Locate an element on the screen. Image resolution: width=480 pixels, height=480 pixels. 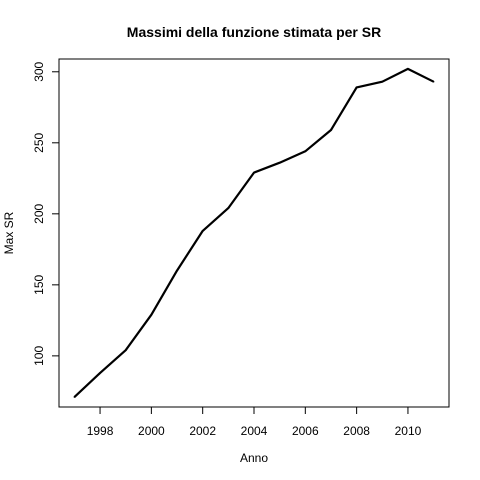
chart-title: Massimi della funzione stimata per SR is located at coordinates (254, 32).